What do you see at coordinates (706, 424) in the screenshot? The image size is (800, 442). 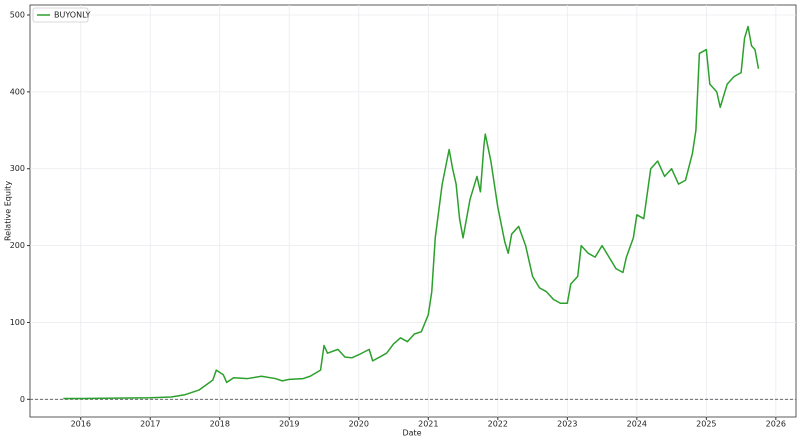 I see `x-tick-label: 2025` at bounding box center [706, 424].